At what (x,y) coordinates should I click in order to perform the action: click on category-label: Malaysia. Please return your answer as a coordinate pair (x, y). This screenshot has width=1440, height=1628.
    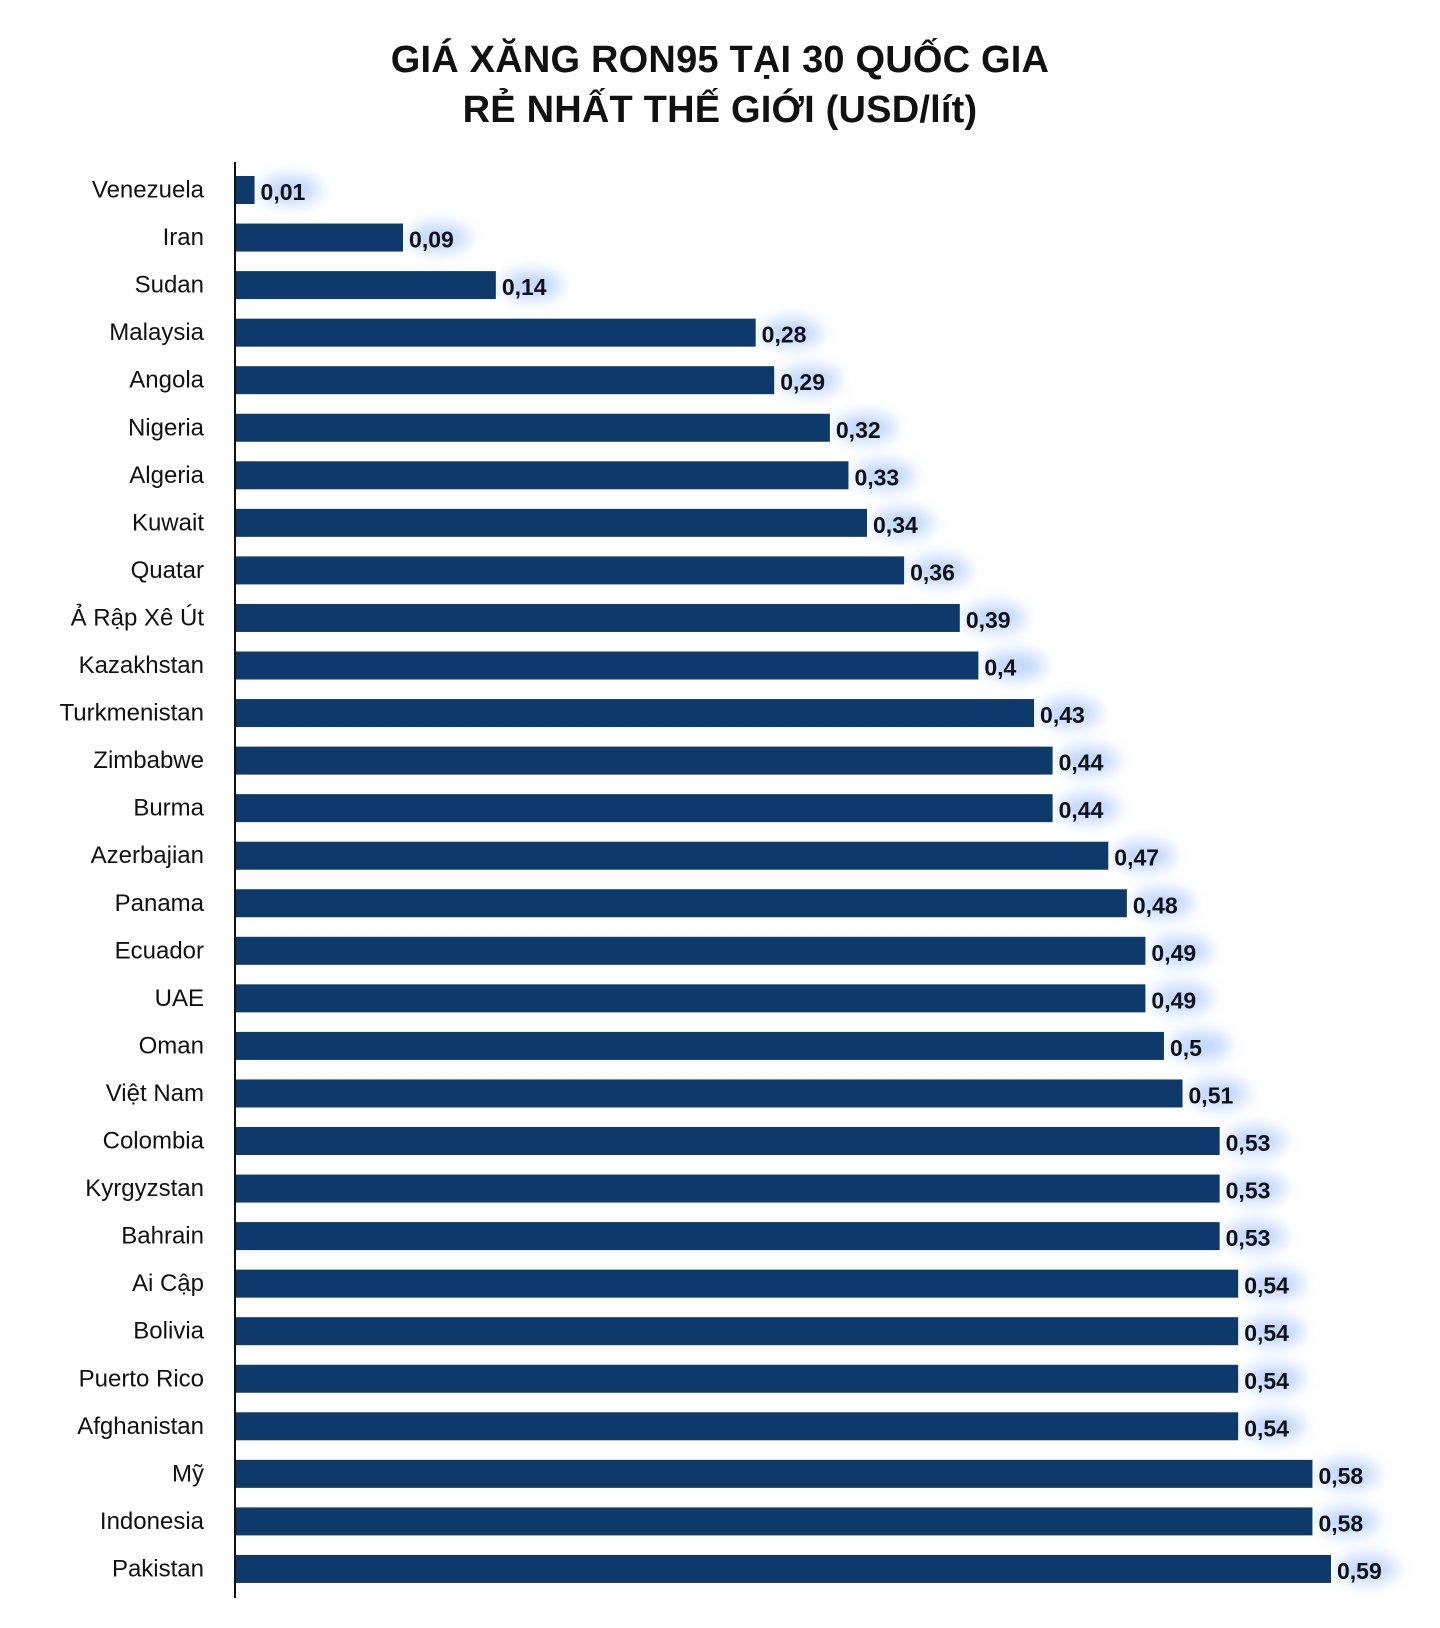
    Looking at the image, I should click on (156, 332).